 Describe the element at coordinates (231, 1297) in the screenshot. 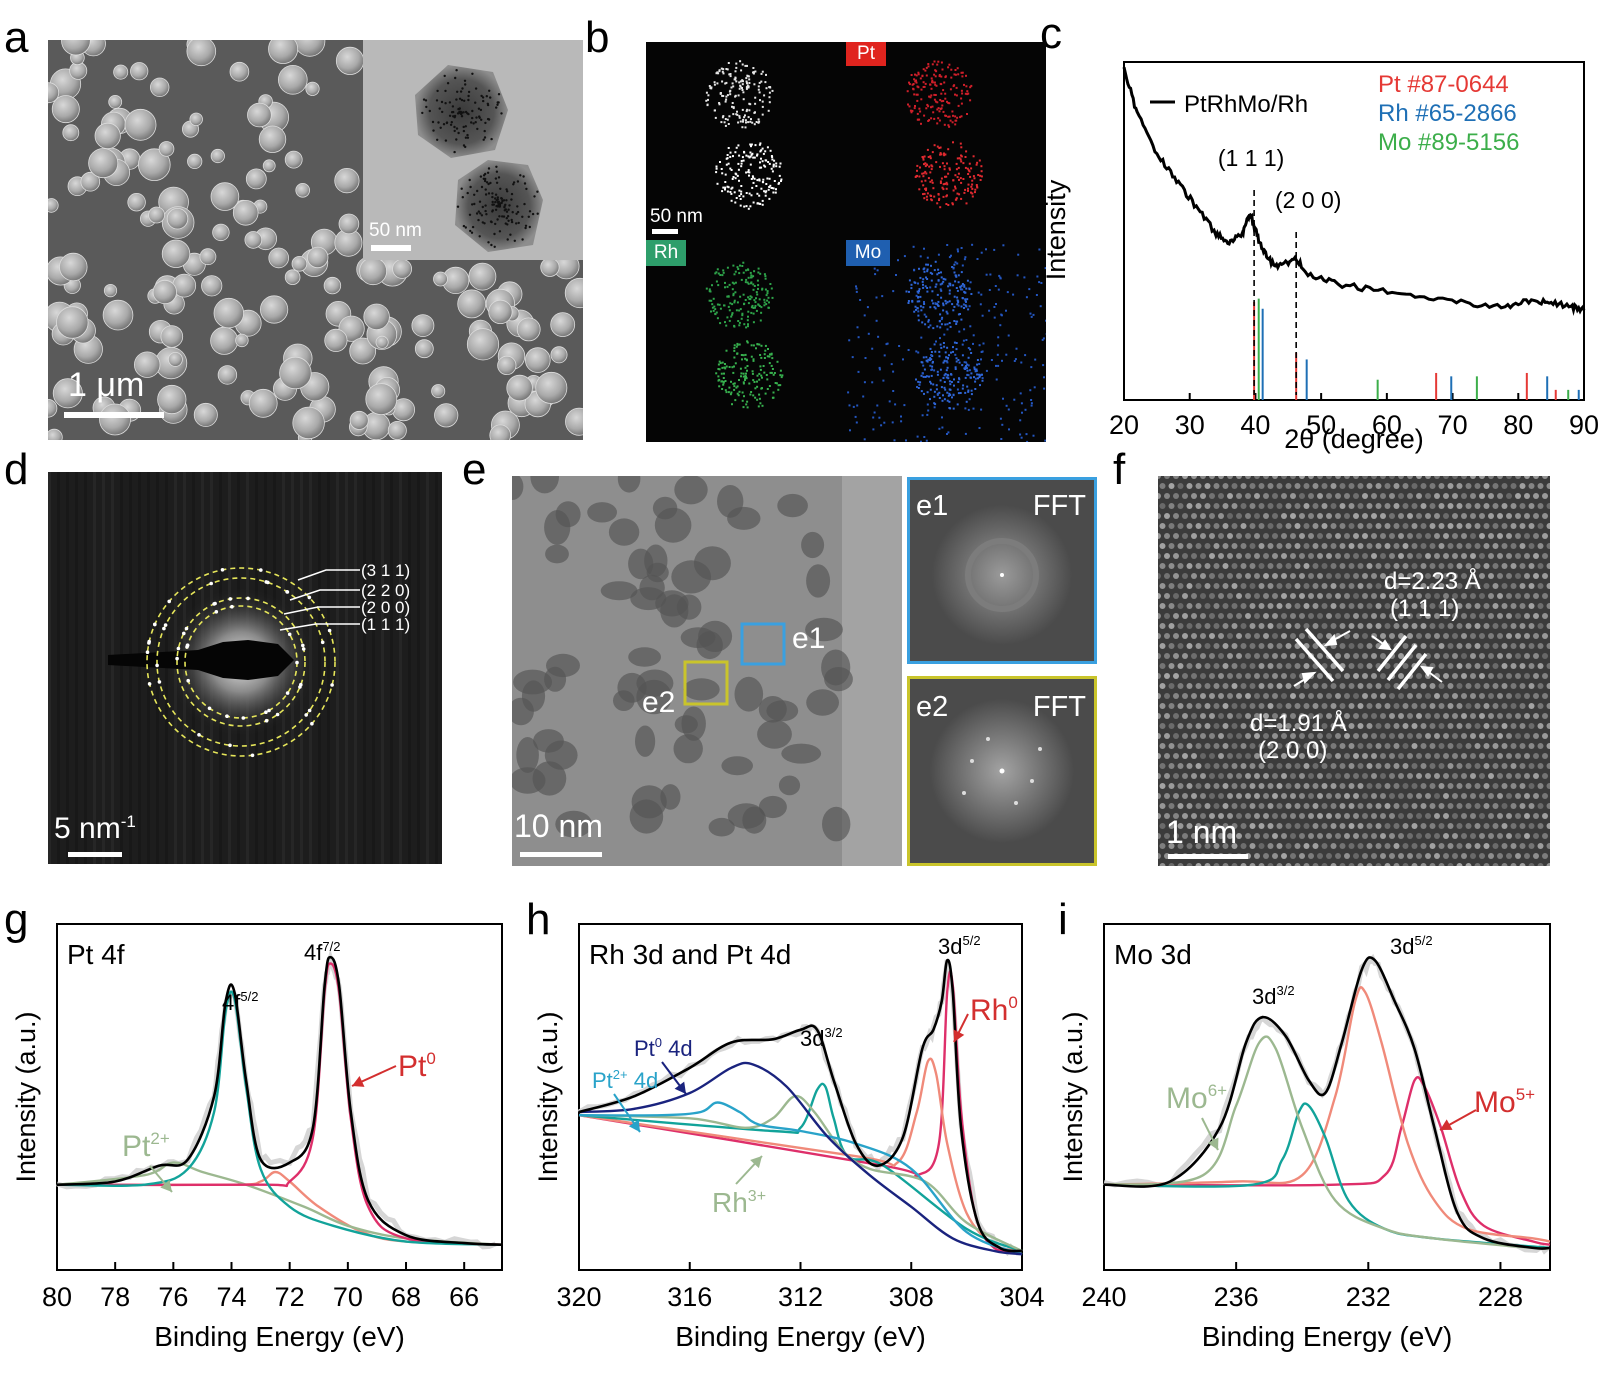

I see `g-xtick-label: 74` at that location.